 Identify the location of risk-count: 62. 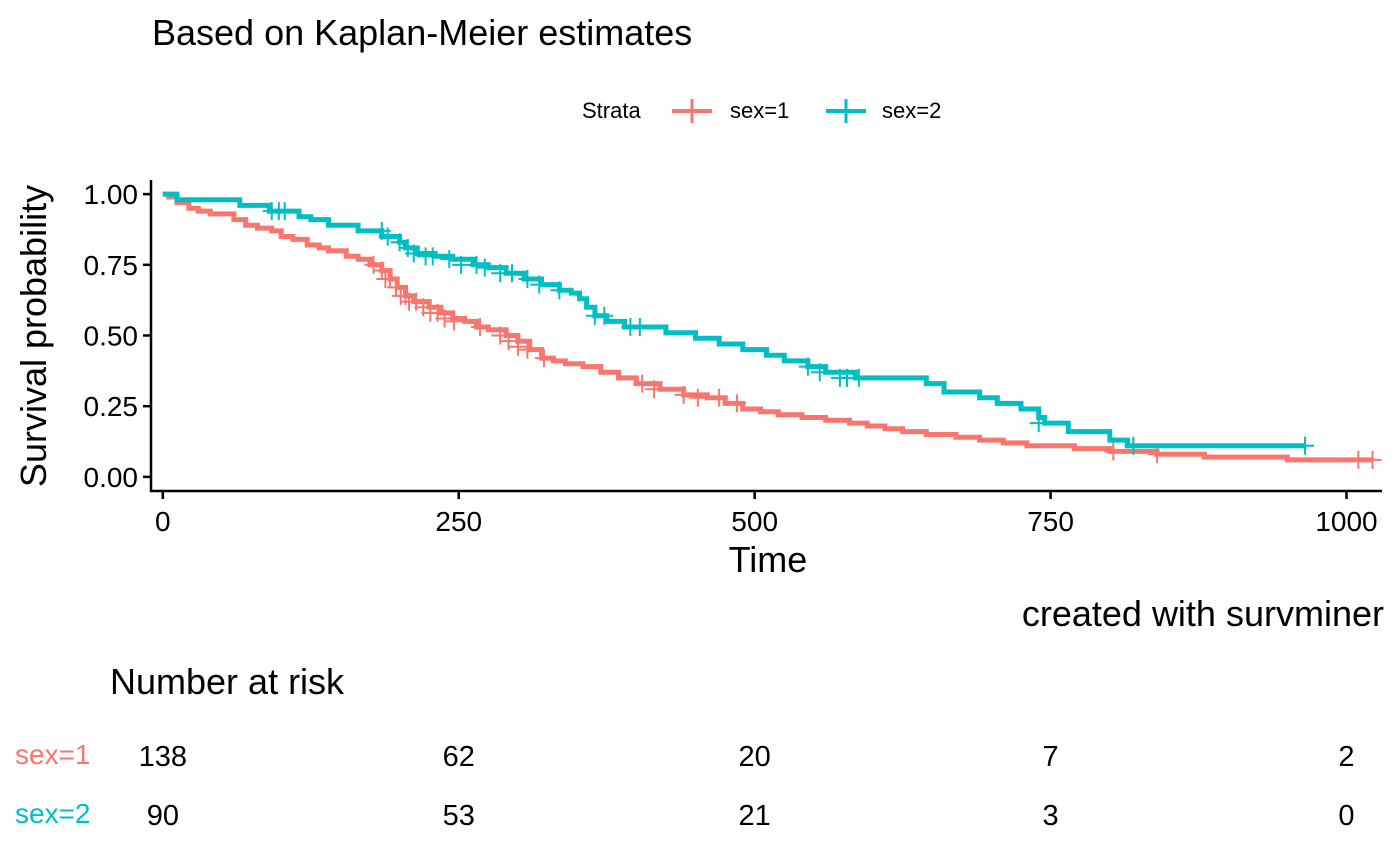
(458, 757).